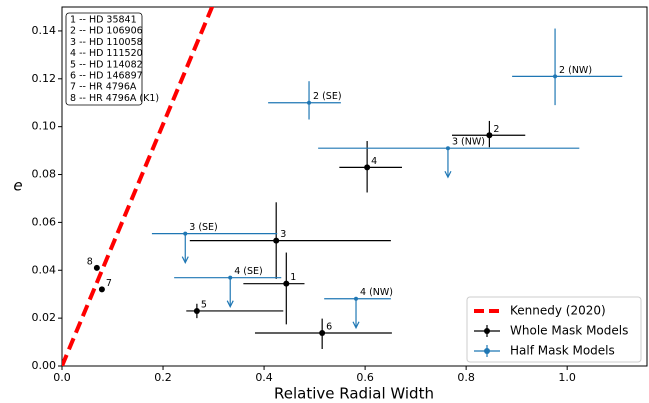 The height and width of the screenshot is (403, 649). Describe the element at coordinates (114, 98) in the screenshot. I see `key-entry: 8 -- HR 4796A (K1)` at that location.